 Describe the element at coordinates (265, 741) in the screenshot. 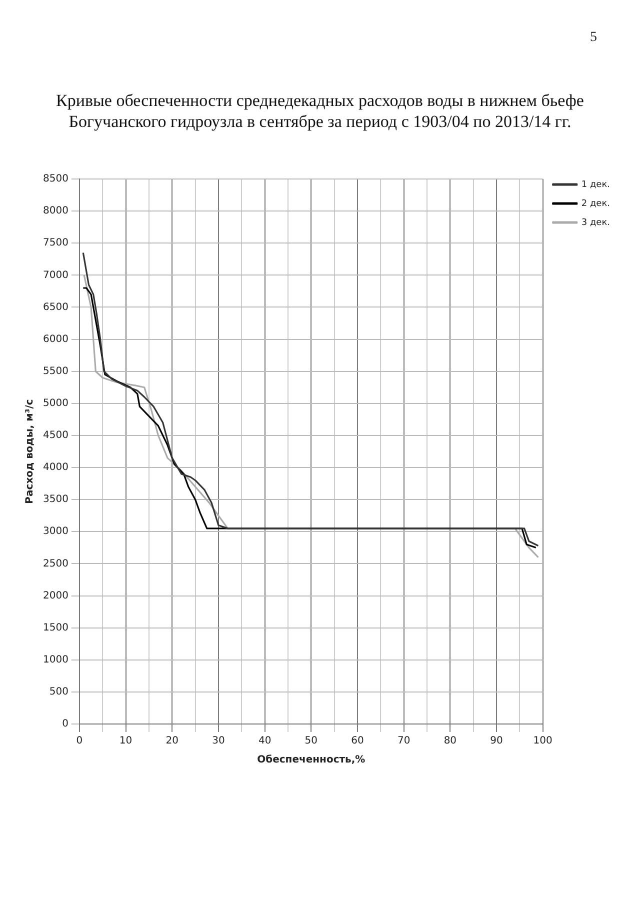

I see `x-tick-label: 40` at that location.